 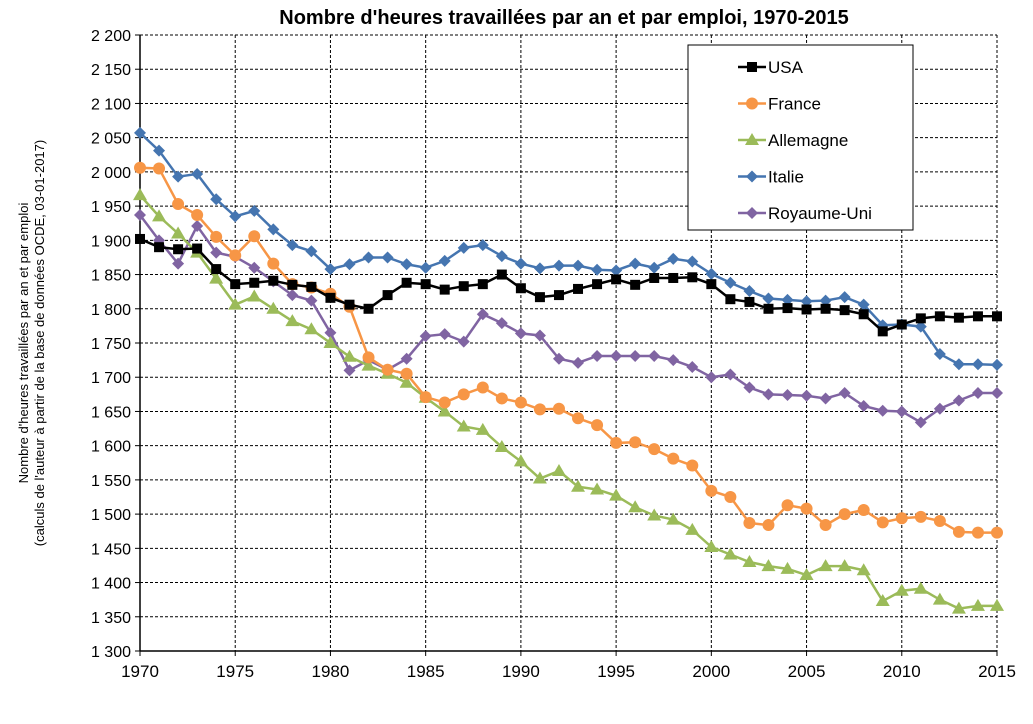 I want to click on y-tick-label: 1 500, so click(x=111, y=515).